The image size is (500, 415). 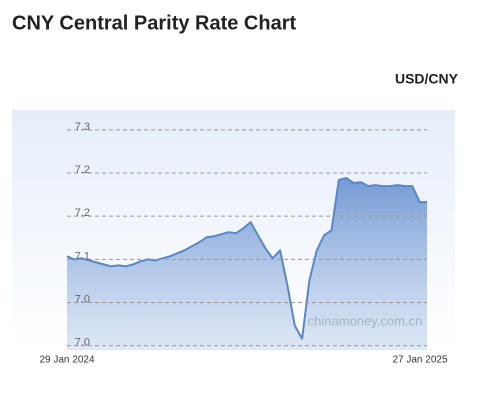 What do you see at coordinates (365, 320) in the screenshot?
I see `watermark: chinamoney.com.cn` at bounding box center [365, 320].